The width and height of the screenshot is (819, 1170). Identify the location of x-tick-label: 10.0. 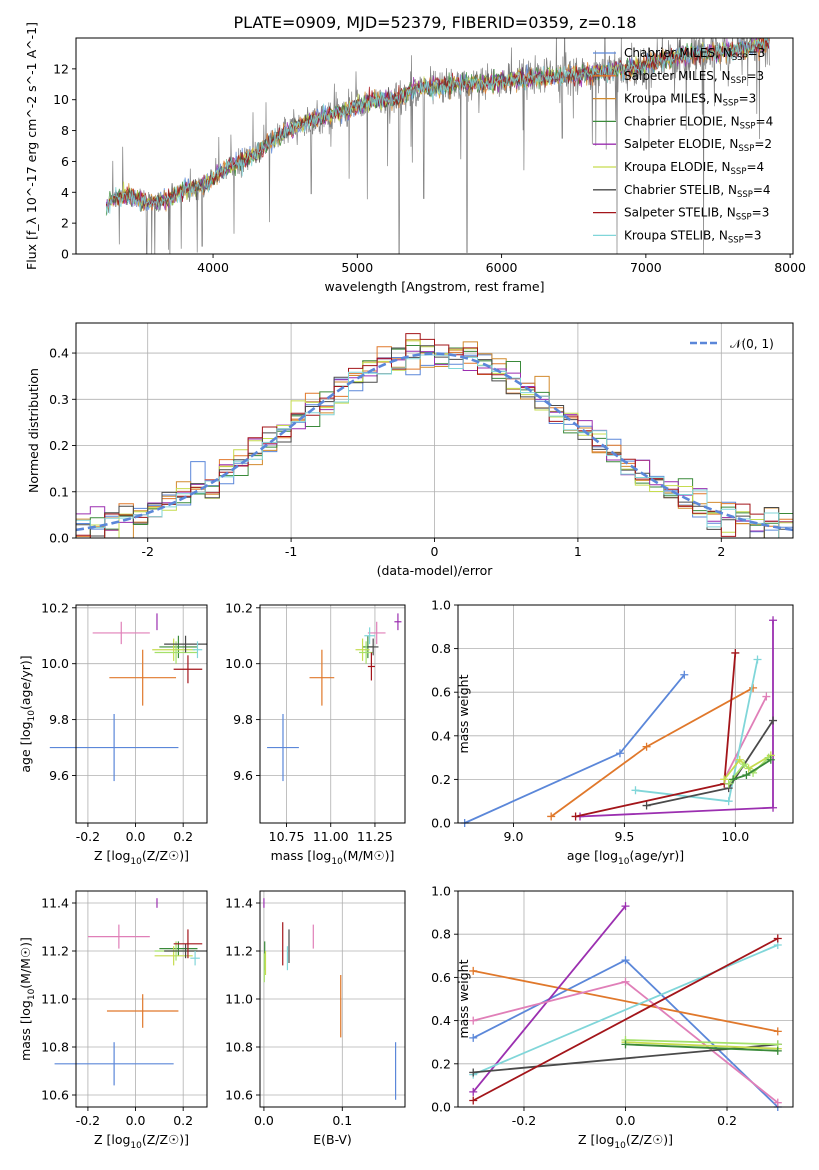
(735, 836).